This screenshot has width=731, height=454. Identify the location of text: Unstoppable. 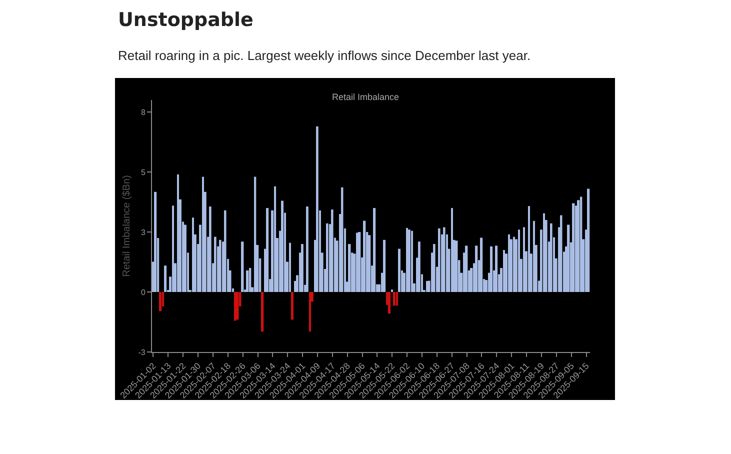
(186, 20).